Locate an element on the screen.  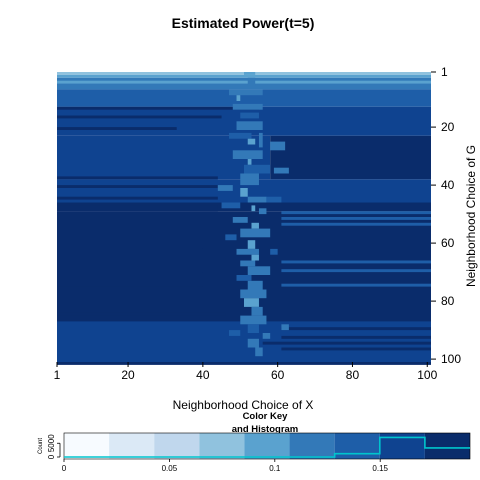
y-tick-label: 100 is located at coordinates (451, 359).